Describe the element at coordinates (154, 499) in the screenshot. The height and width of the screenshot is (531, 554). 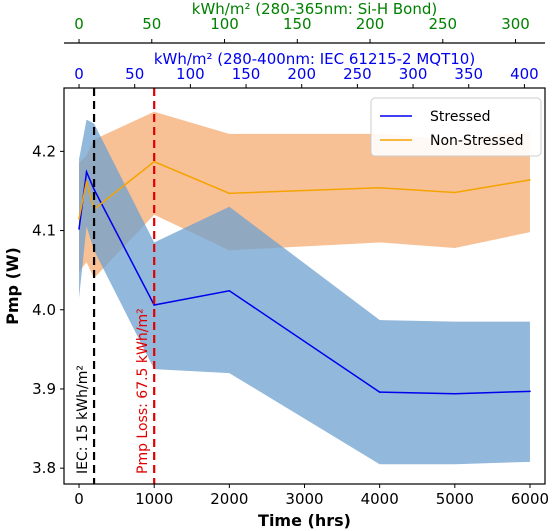
I see `x-tick-label: 1000` at that location.